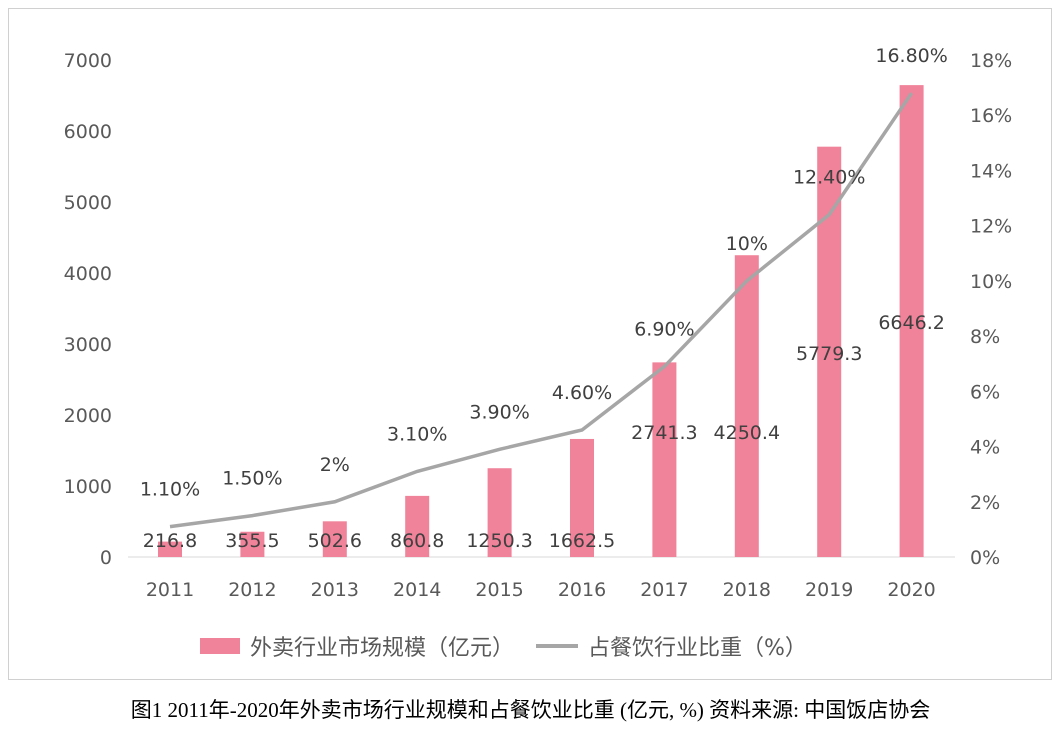 The image size is (1061, 730). Describe the element at coordinates (991, 116) in the screenshot. I see `y-right-tick-label: 16%` at that location.